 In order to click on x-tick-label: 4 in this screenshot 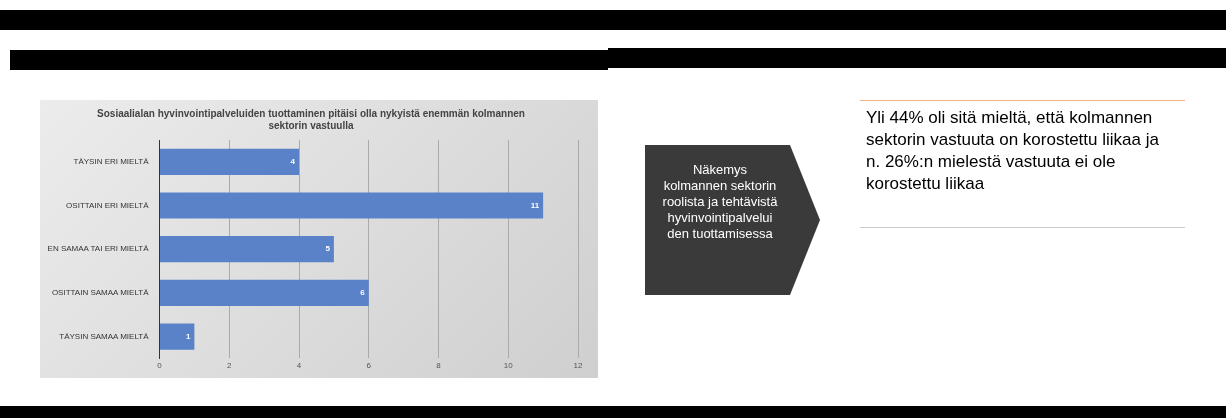, I will do `click(299, 366)`.